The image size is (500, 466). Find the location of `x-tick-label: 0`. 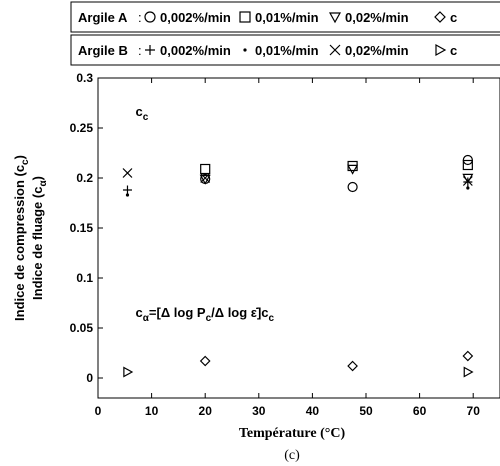

x-tick-label: 0 is located at coordinates (98, 411).